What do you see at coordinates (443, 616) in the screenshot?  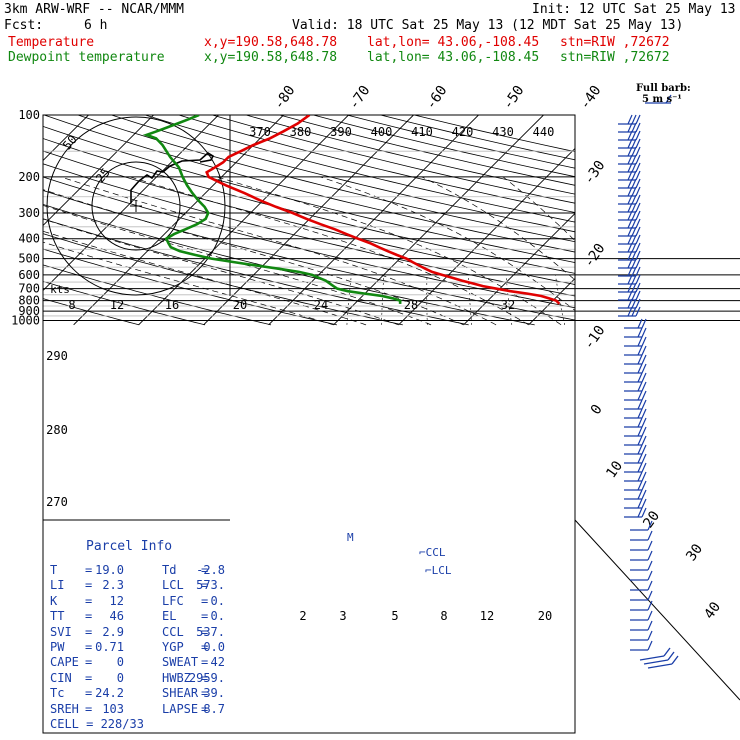 I see `mixing-ratio-label: 8` at bounding box center [443, 616].